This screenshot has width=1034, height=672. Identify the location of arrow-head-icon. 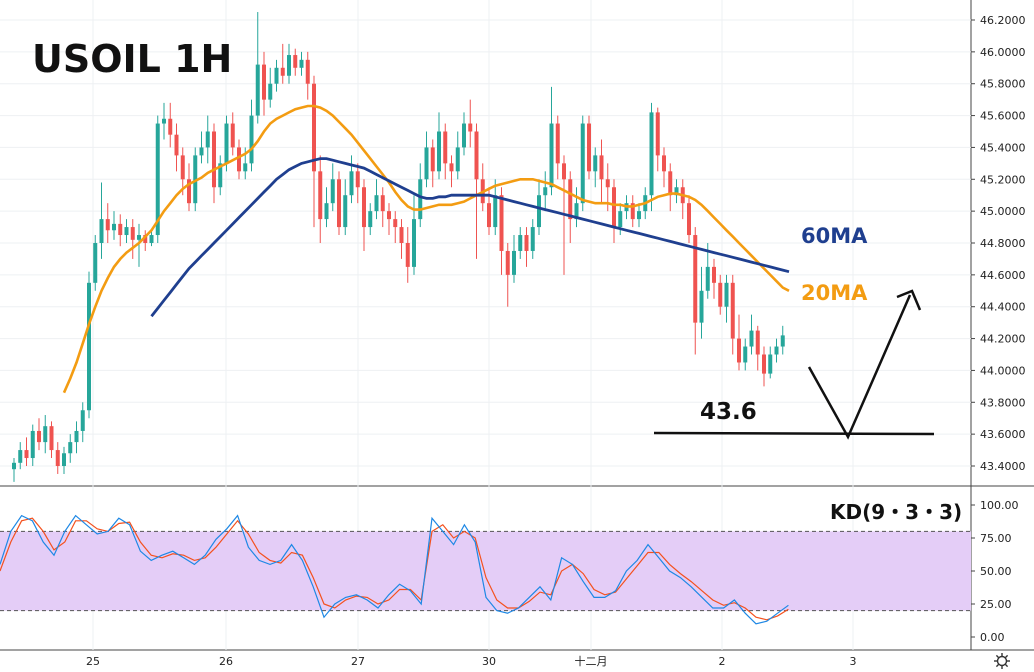
(909, 300).